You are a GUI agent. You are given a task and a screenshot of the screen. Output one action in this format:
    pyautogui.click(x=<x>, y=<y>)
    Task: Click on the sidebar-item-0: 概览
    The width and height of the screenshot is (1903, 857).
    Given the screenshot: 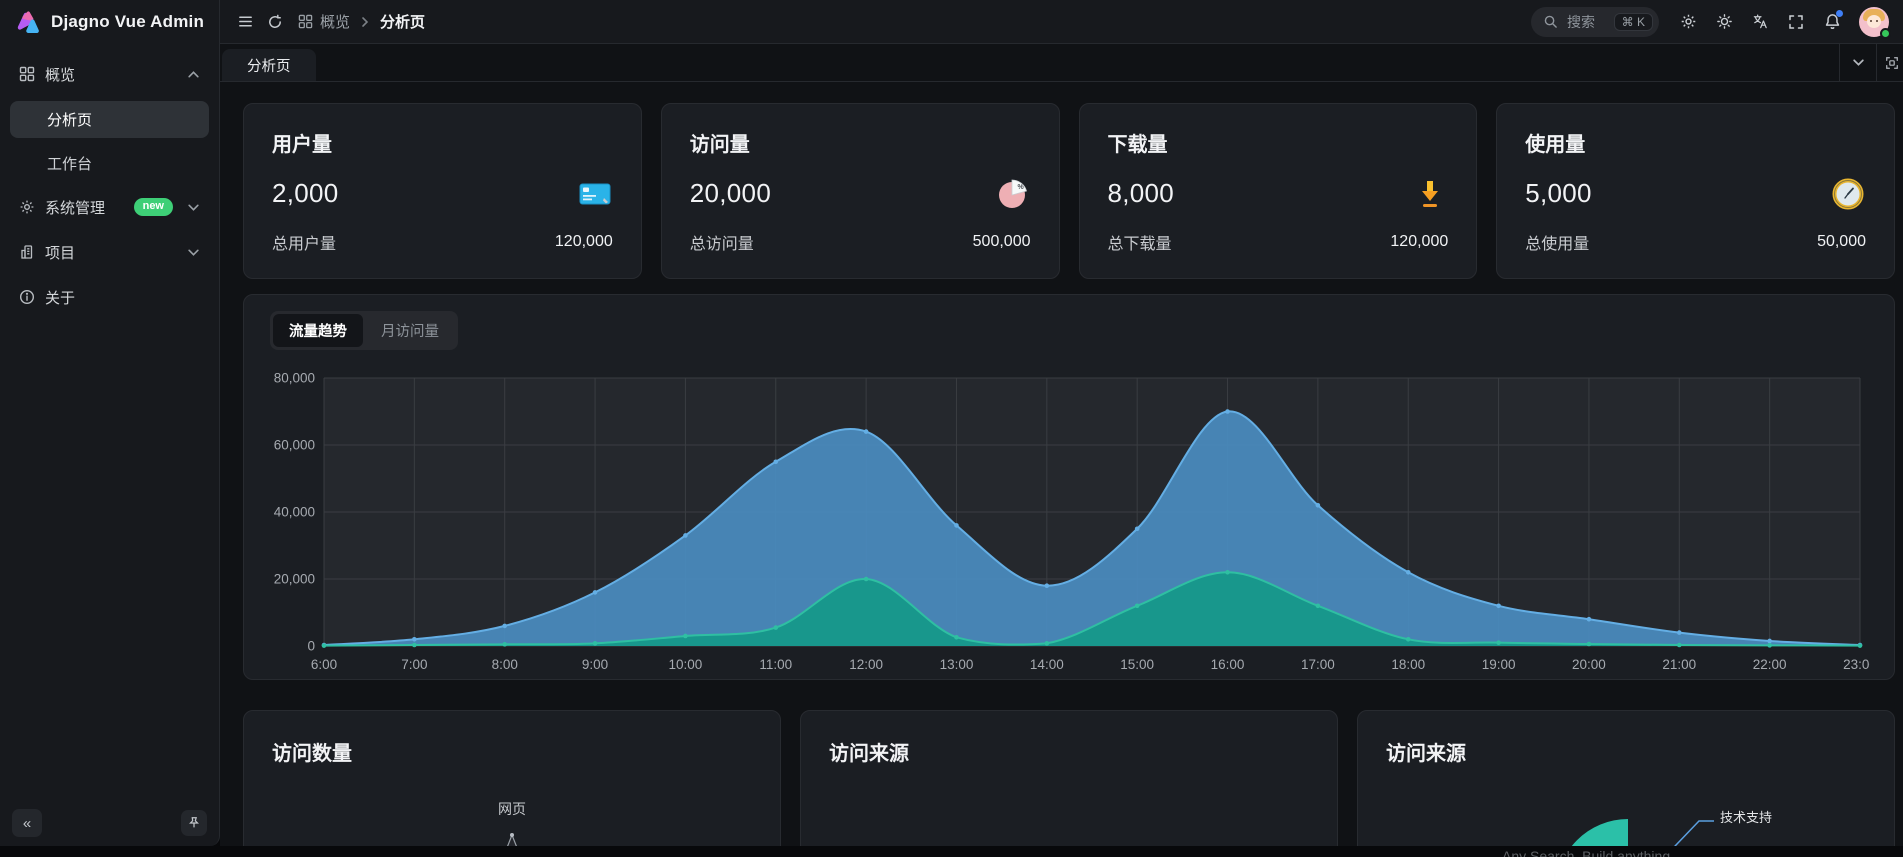 What is the action you would take?
    pyautogui.click(x=109, y=74)
    